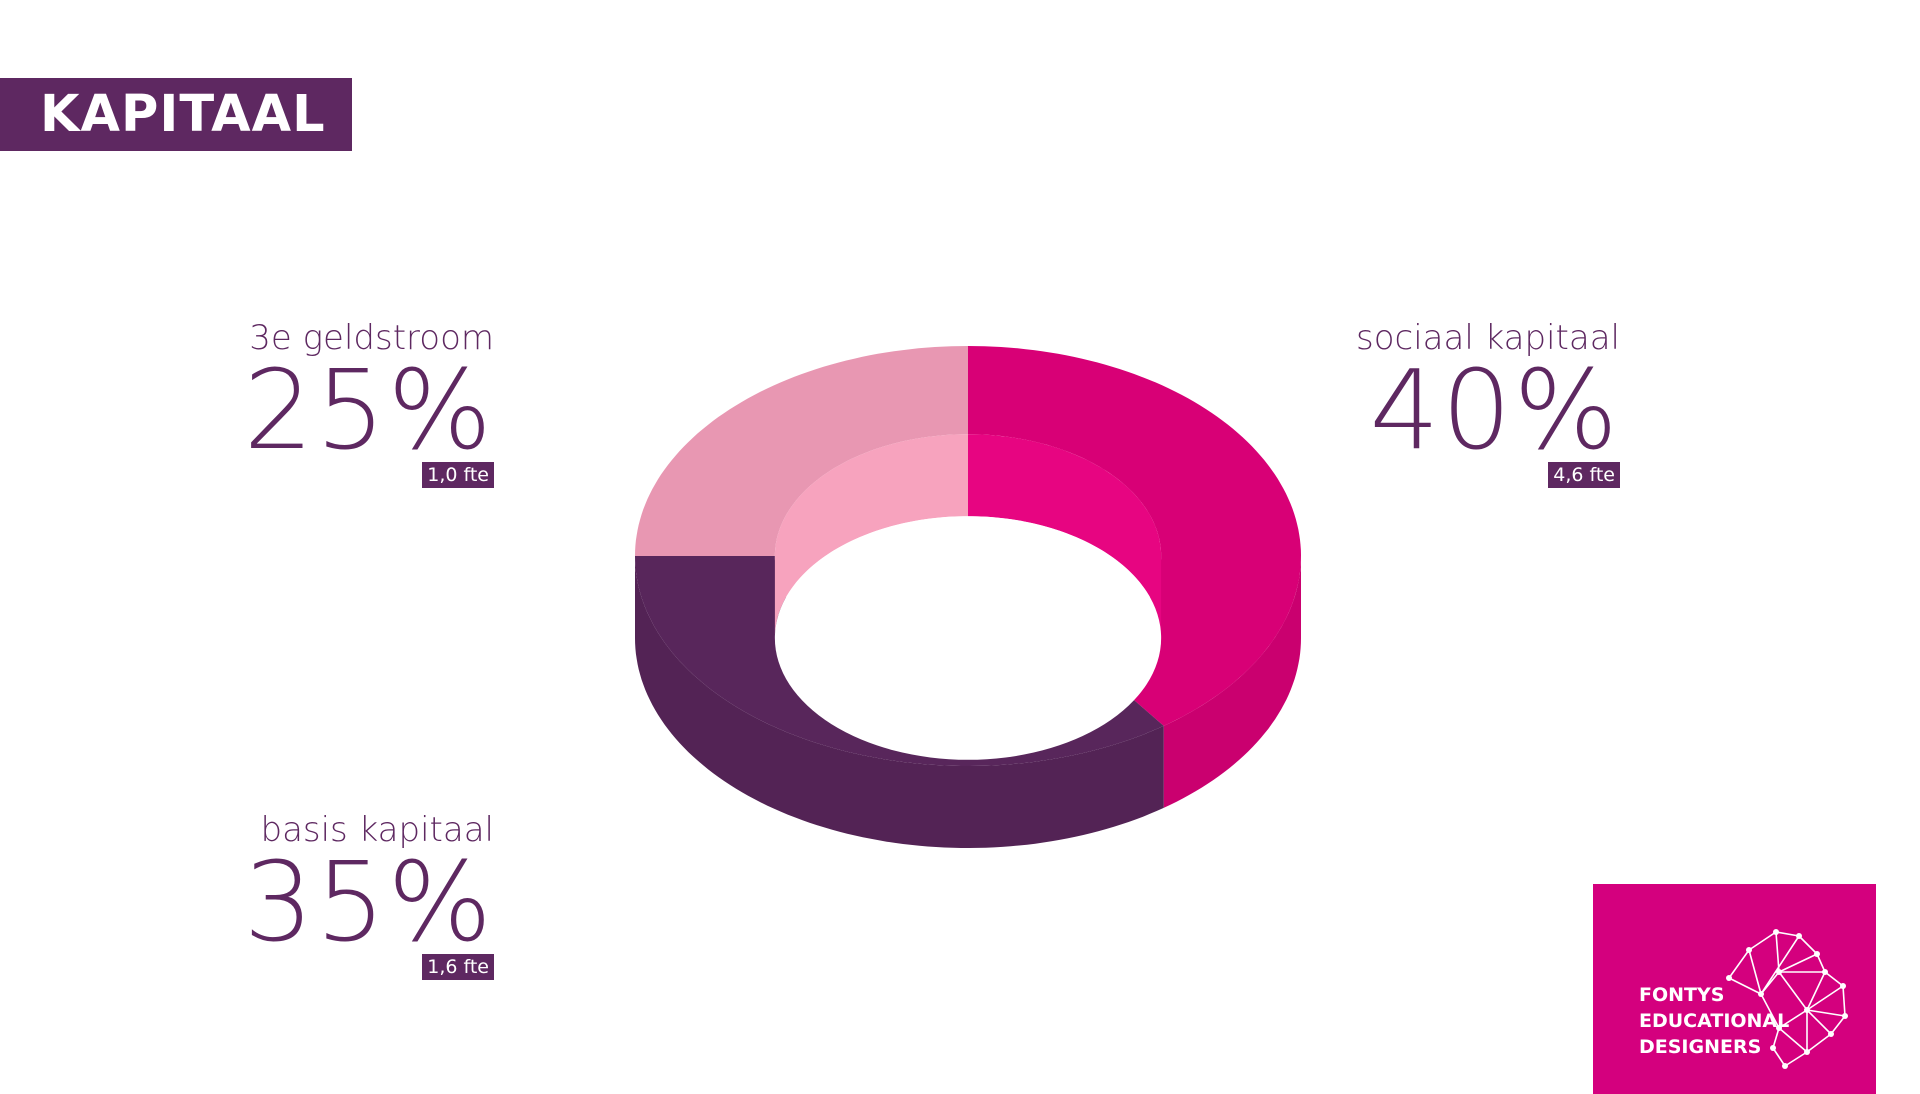  I want to click on logo-line-1: FONTYS, so click(1682, 995).